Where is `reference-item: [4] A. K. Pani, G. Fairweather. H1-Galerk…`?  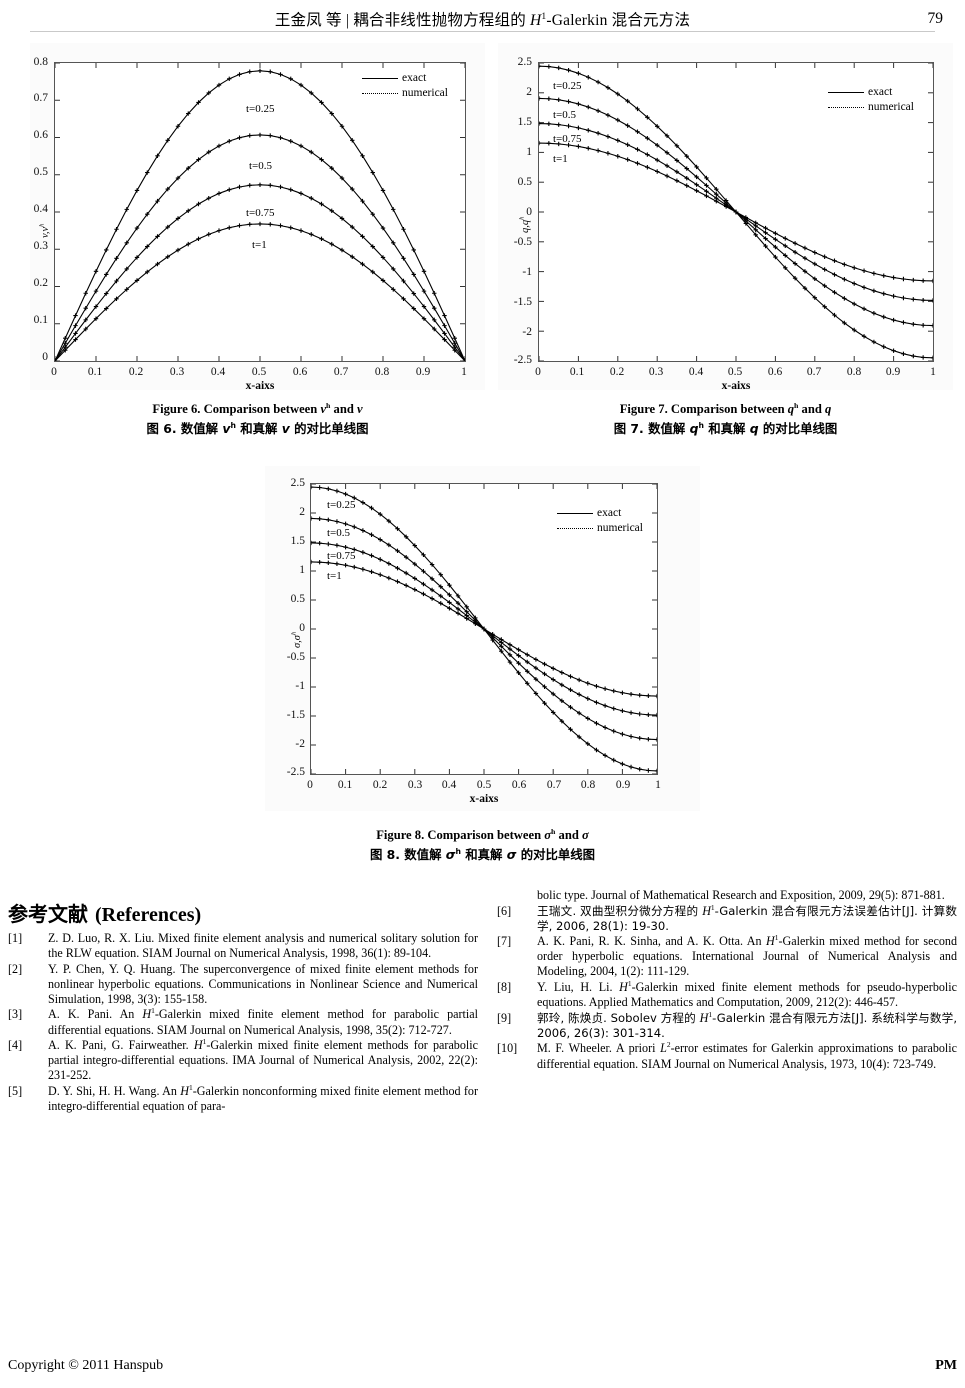
reference-item: [4] A. K. Pani, G. Fairweather. H1-Galerk… is located at coordinates (243, 1060).